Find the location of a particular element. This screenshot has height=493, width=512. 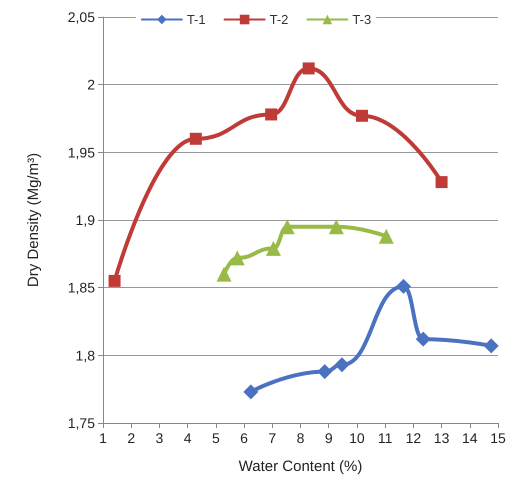

y-tick-label: 1,9 is located at coordinates (86, 220).